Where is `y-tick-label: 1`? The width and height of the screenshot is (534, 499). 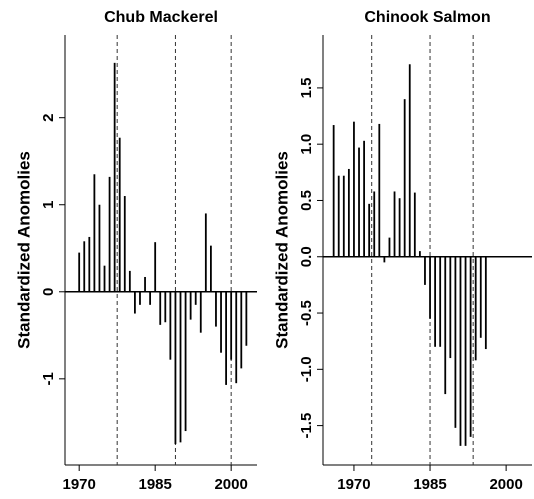
y-tick-label: 1 is located at coordinates (48, 205).